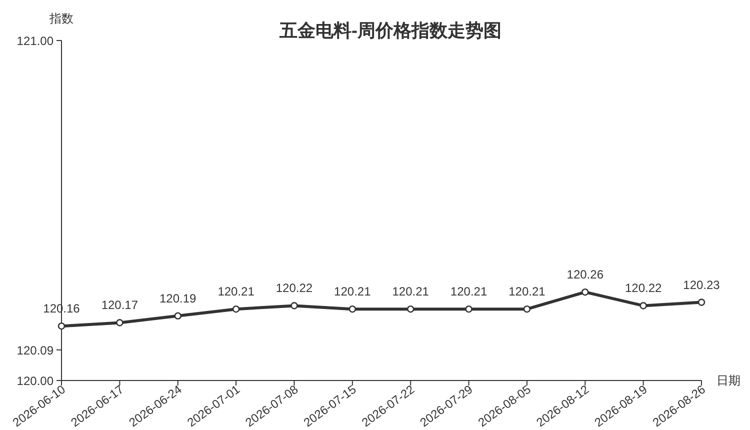 This screenshot has height=430, width=750. What do you see at coordinates (119, 305) in the screenshot?
I see `data-label: 120.17` at bounding box center [119, 305].